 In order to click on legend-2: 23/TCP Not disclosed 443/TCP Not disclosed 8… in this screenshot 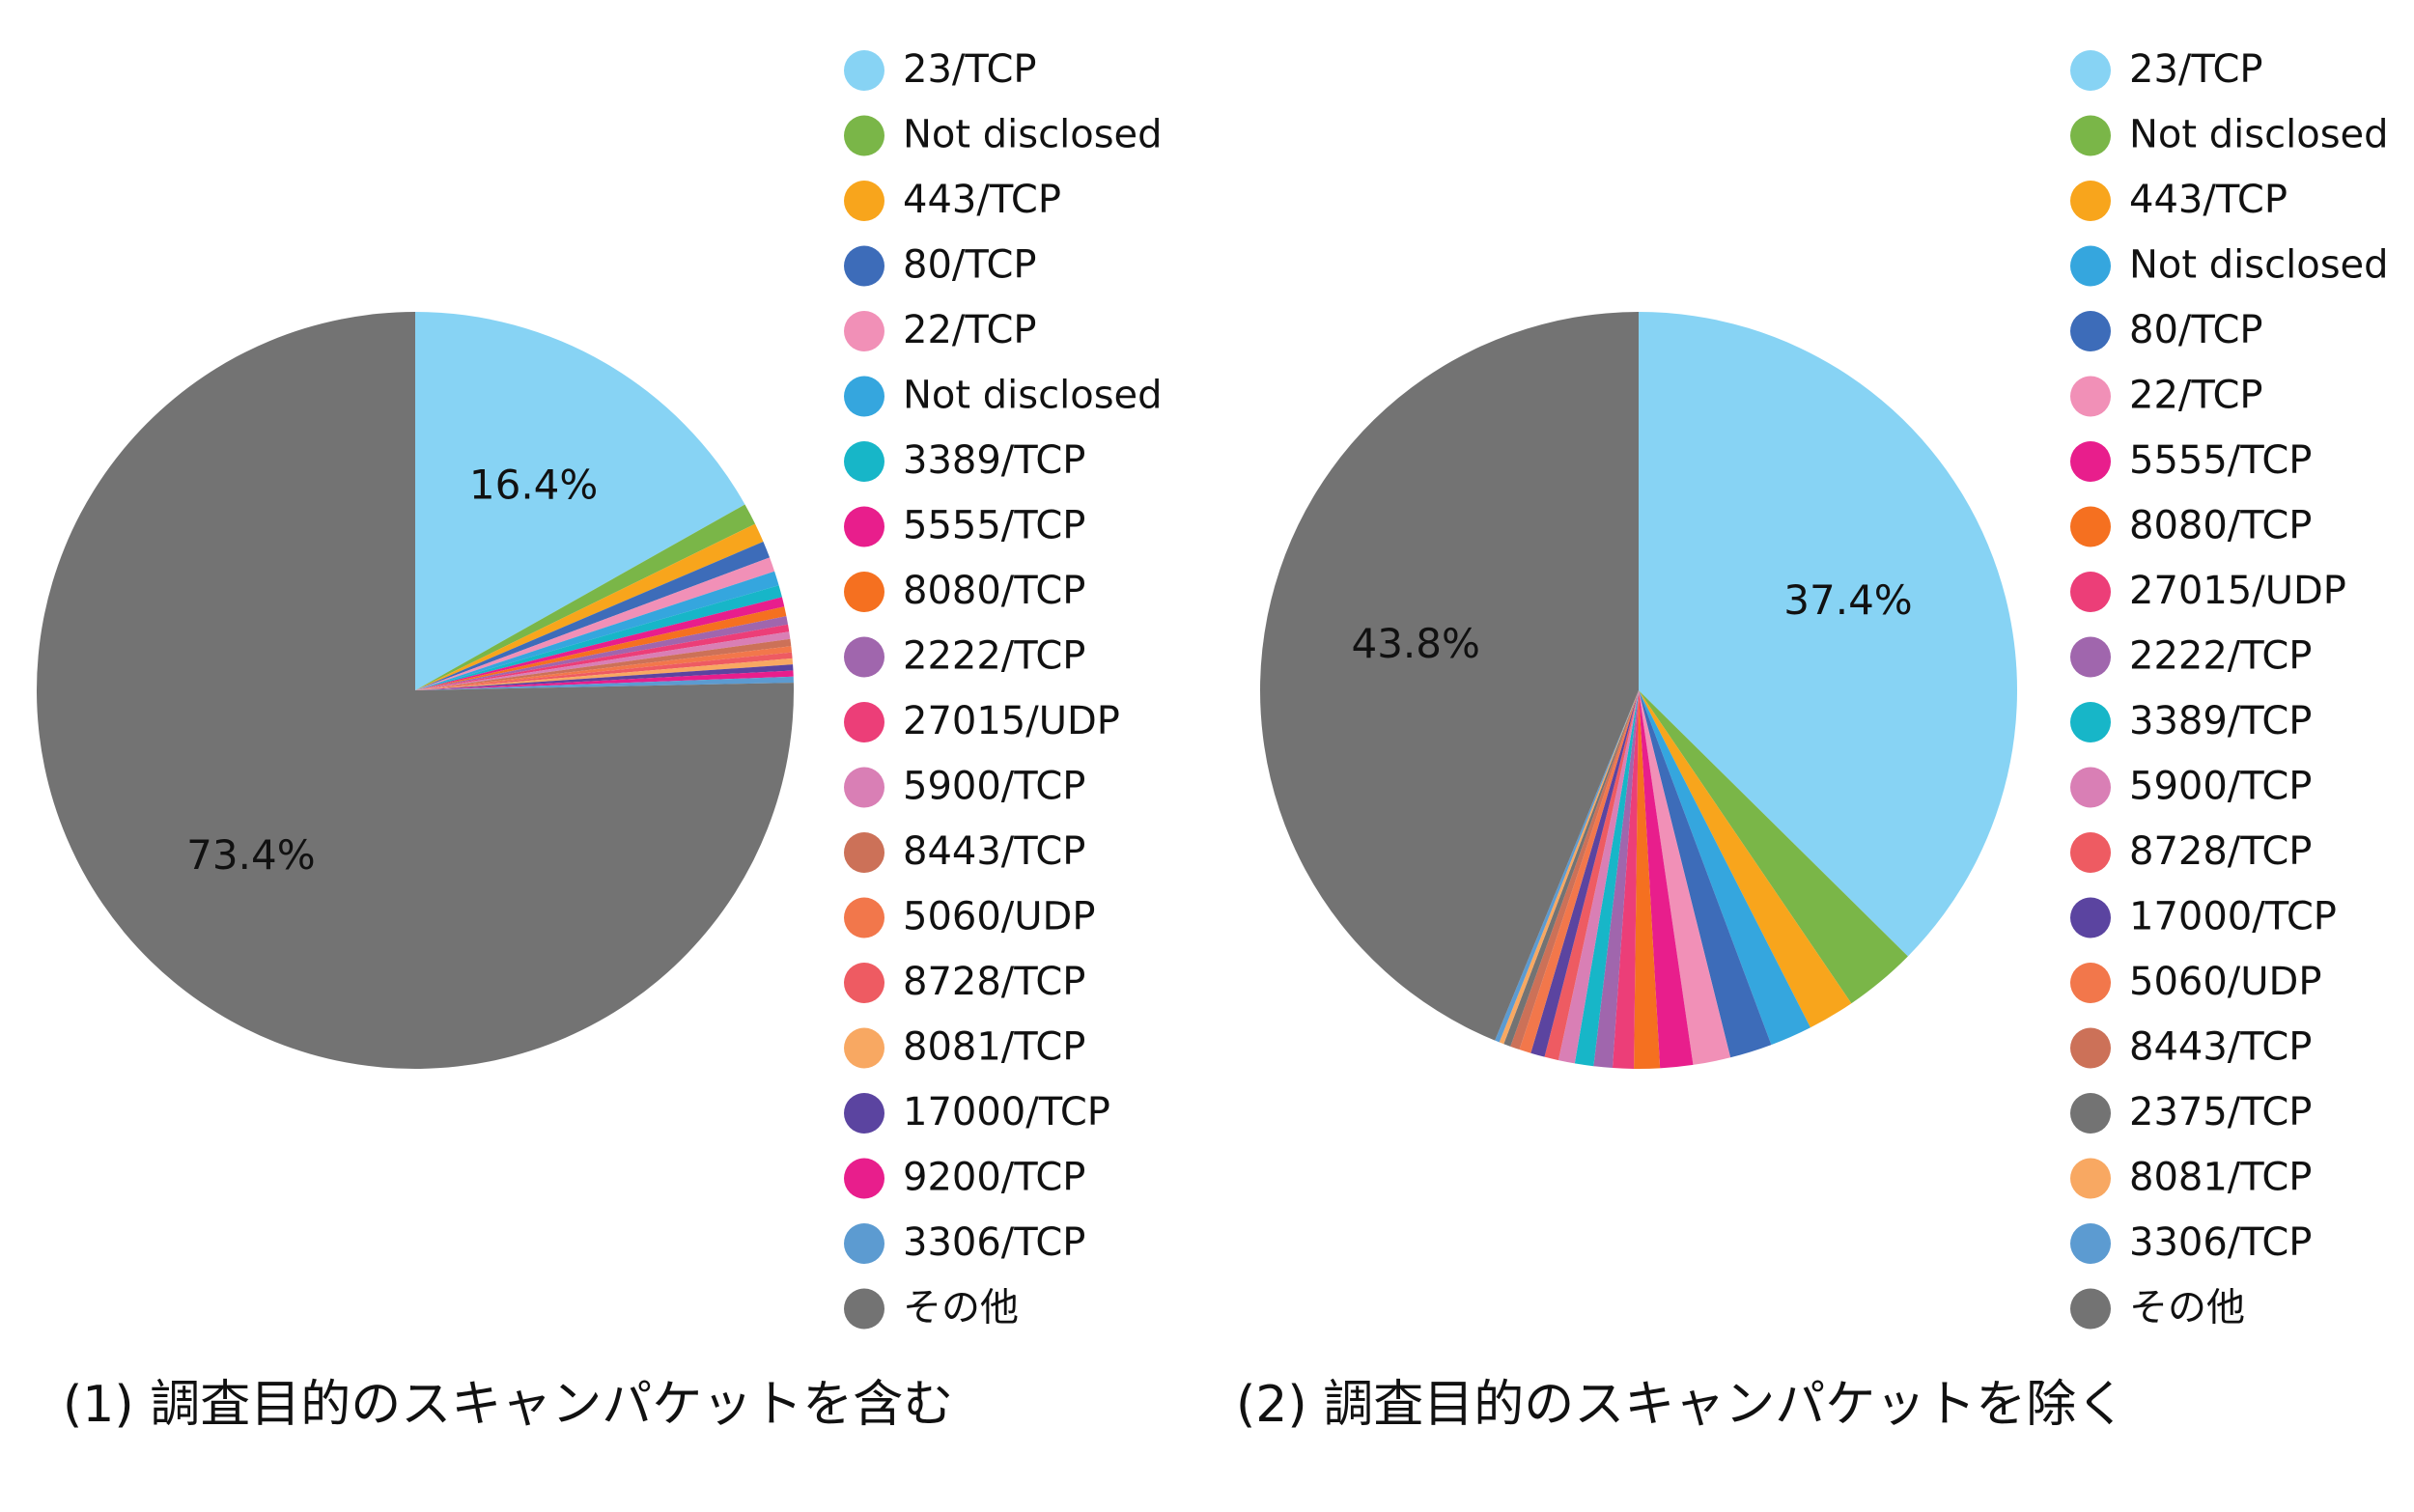, I will do `click(2229, 689)`.